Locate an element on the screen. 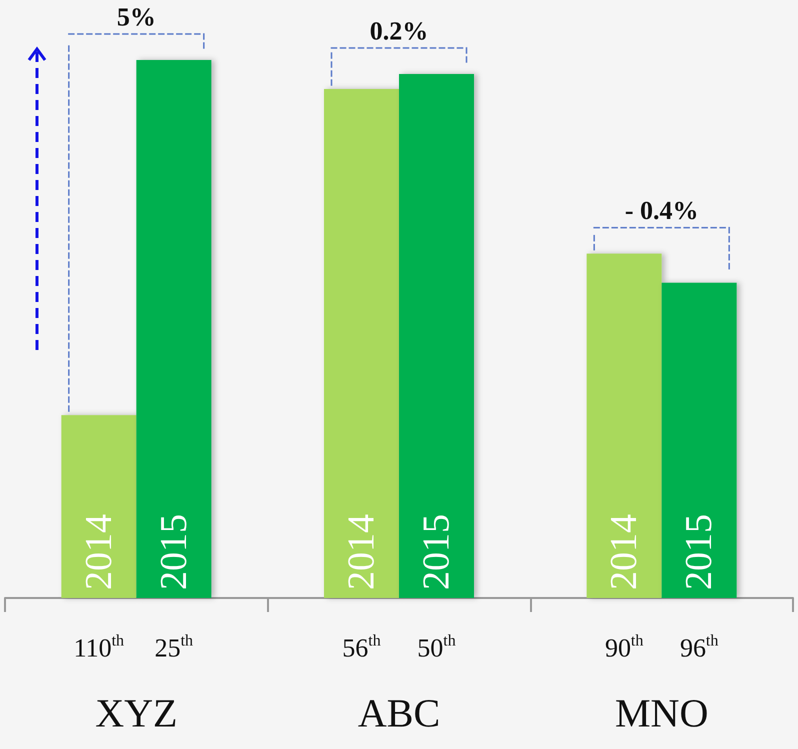 This screenshot has height=749, width=798. text: 0.2% is located at coordinates (399, 31).